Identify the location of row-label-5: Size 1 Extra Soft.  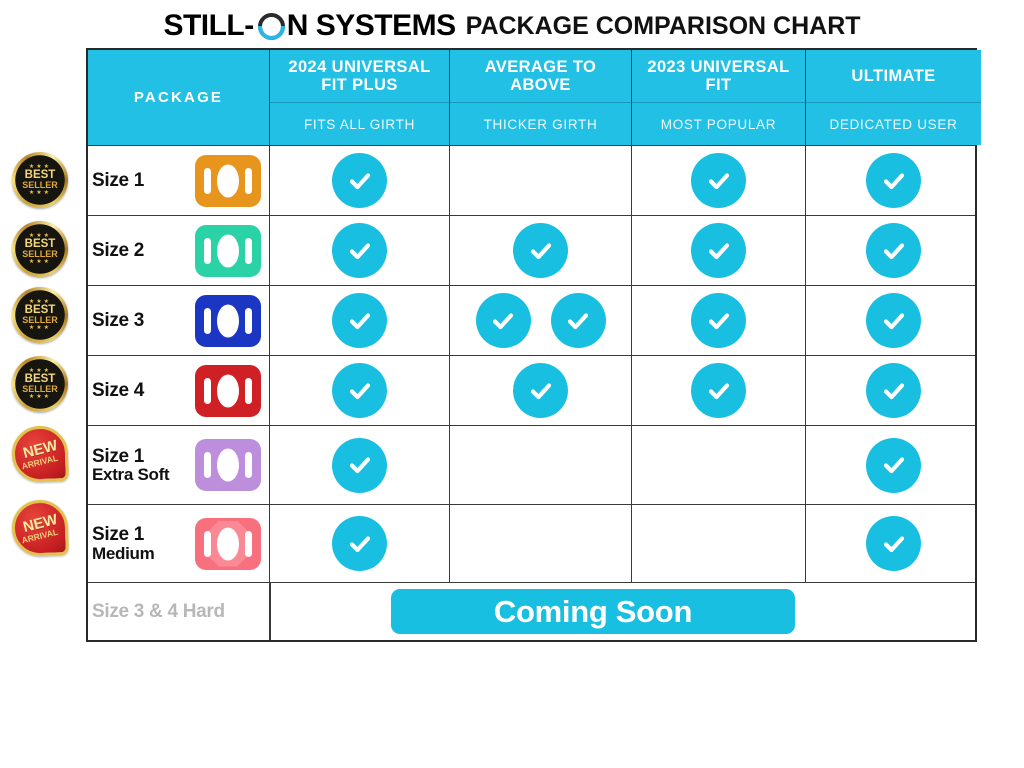
(131, 465).